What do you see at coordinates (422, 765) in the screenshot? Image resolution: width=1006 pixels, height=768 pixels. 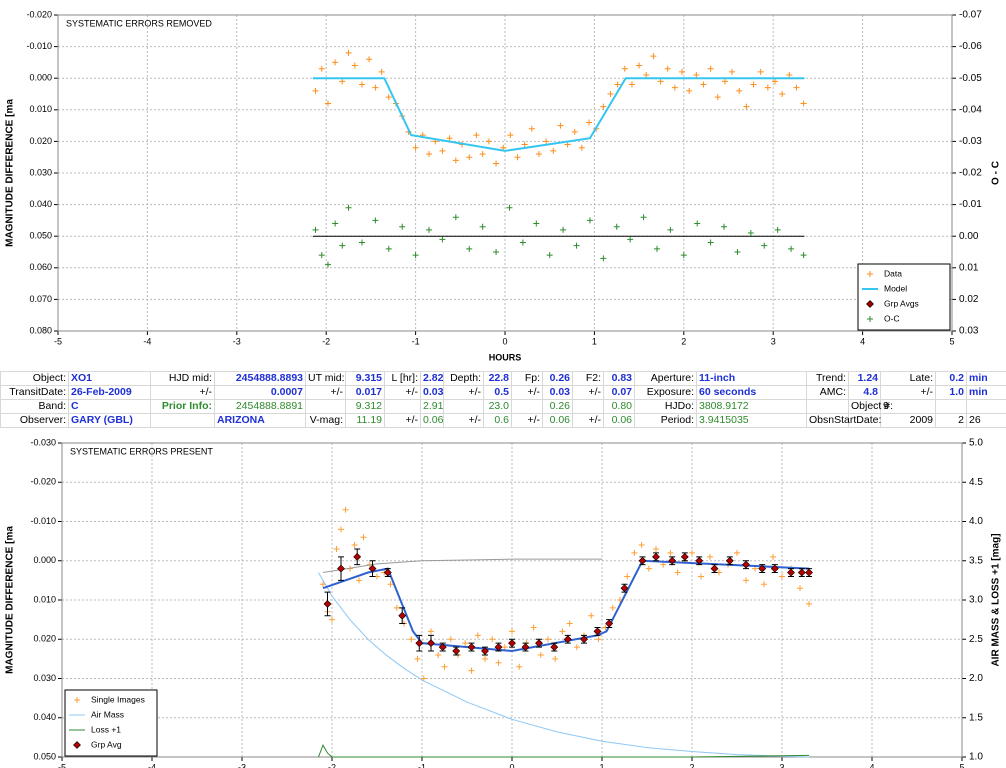 I see `x-tick-label: -1` at bounding box center [422, 765].